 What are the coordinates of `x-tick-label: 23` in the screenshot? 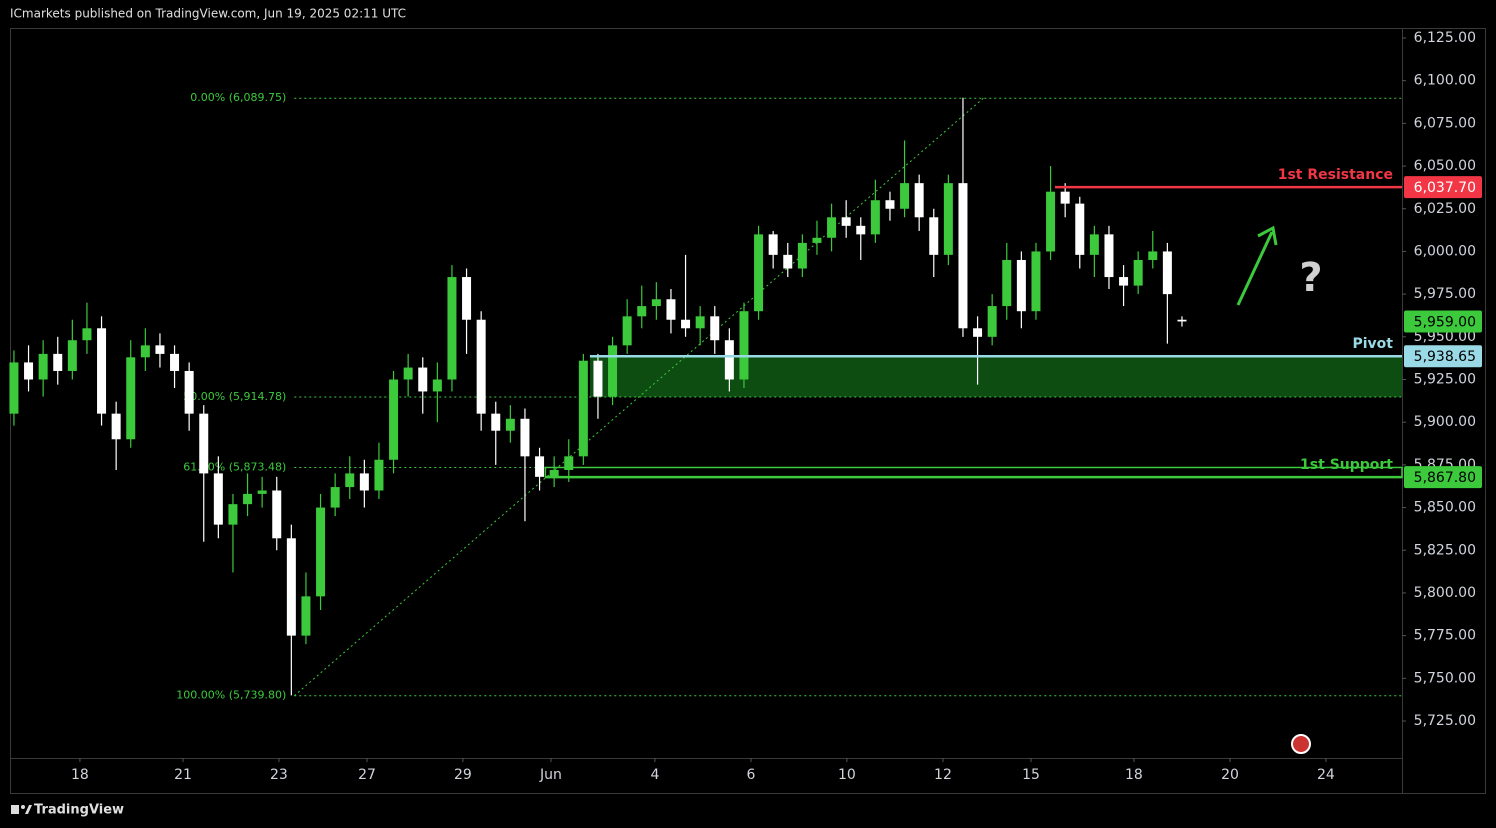 It's located at (279, 775).